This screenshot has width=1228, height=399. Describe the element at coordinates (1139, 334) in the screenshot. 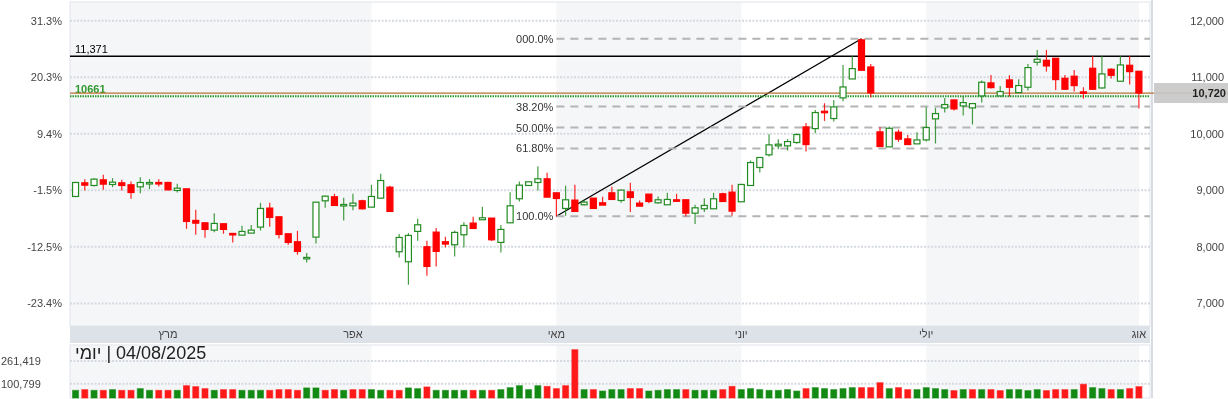

I see `x-tick-label: אוג` at that location.